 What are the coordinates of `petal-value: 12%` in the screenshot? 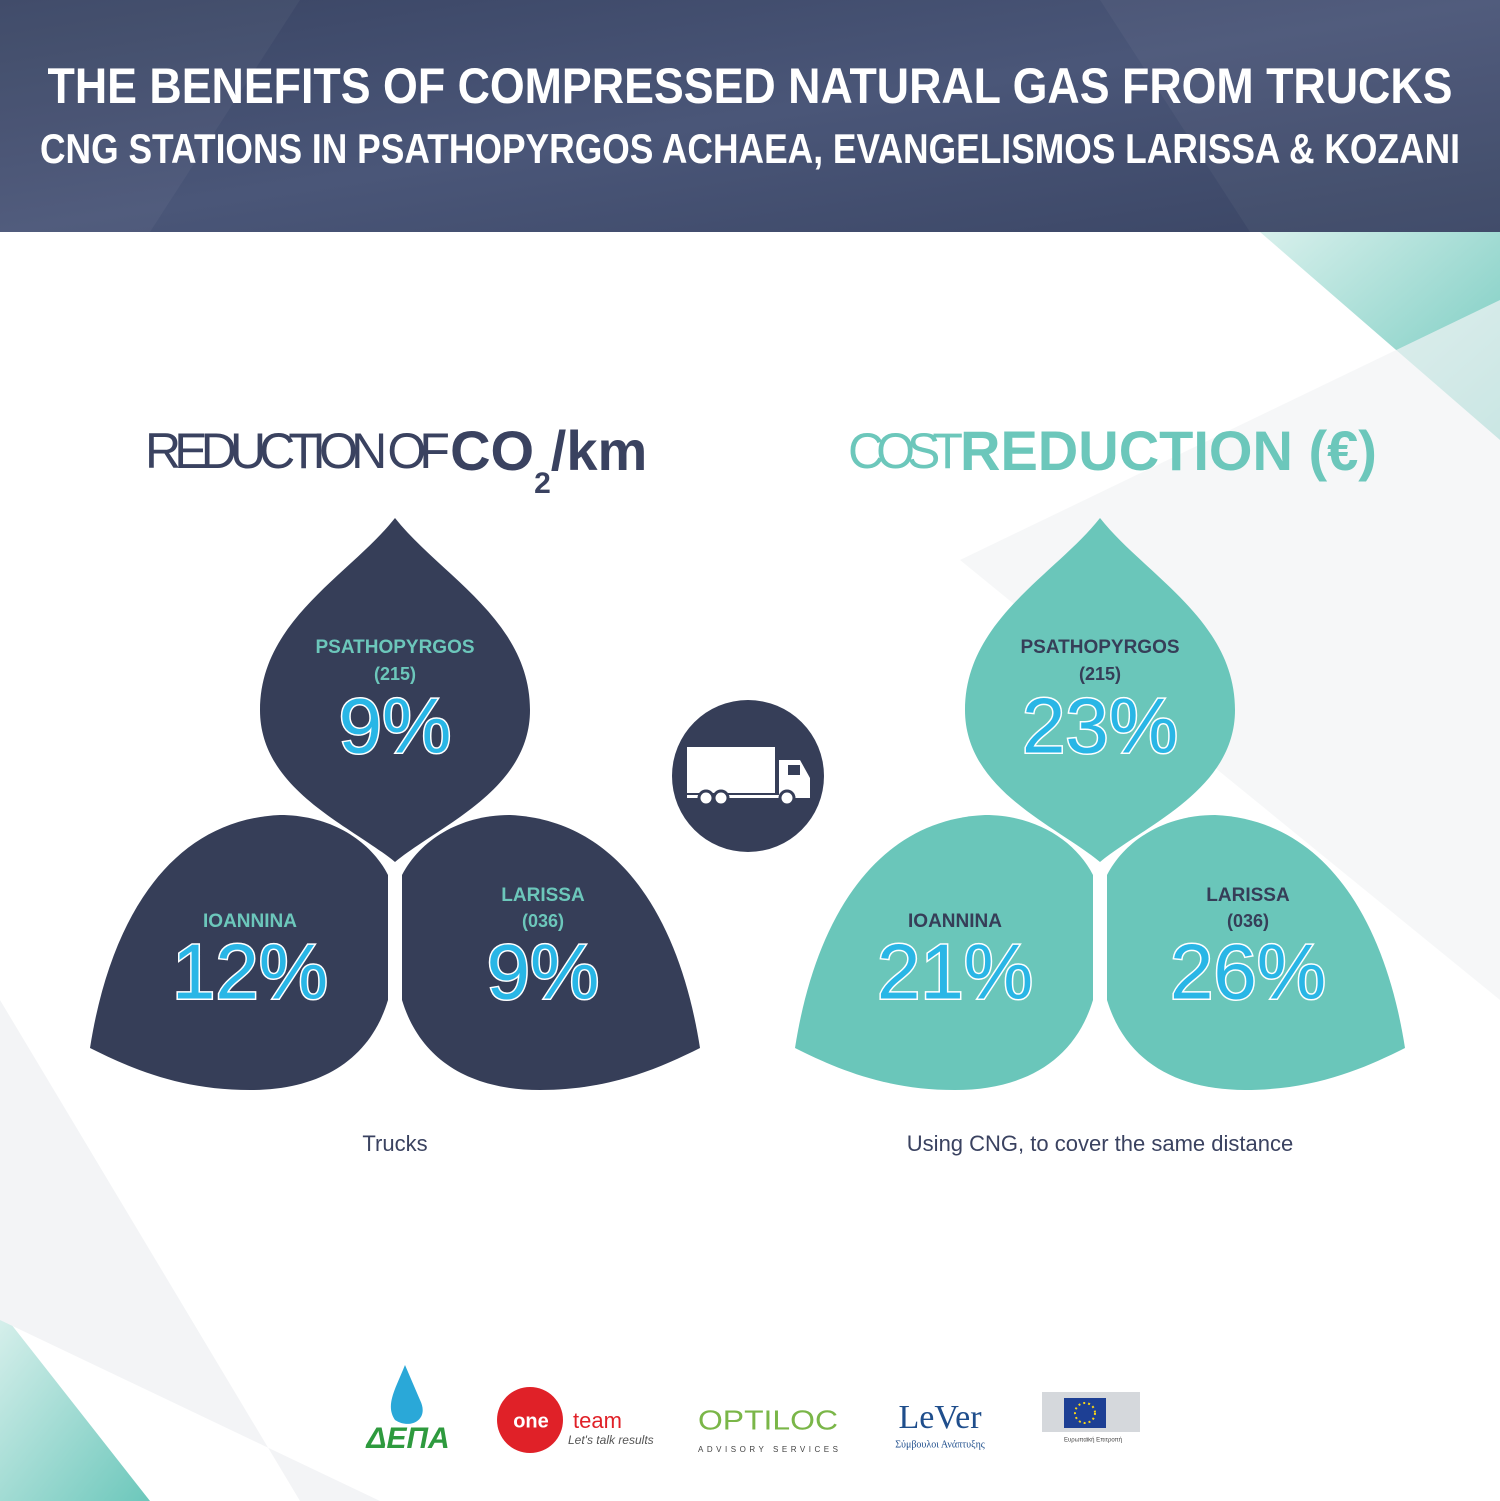 It's located at (250, 972).